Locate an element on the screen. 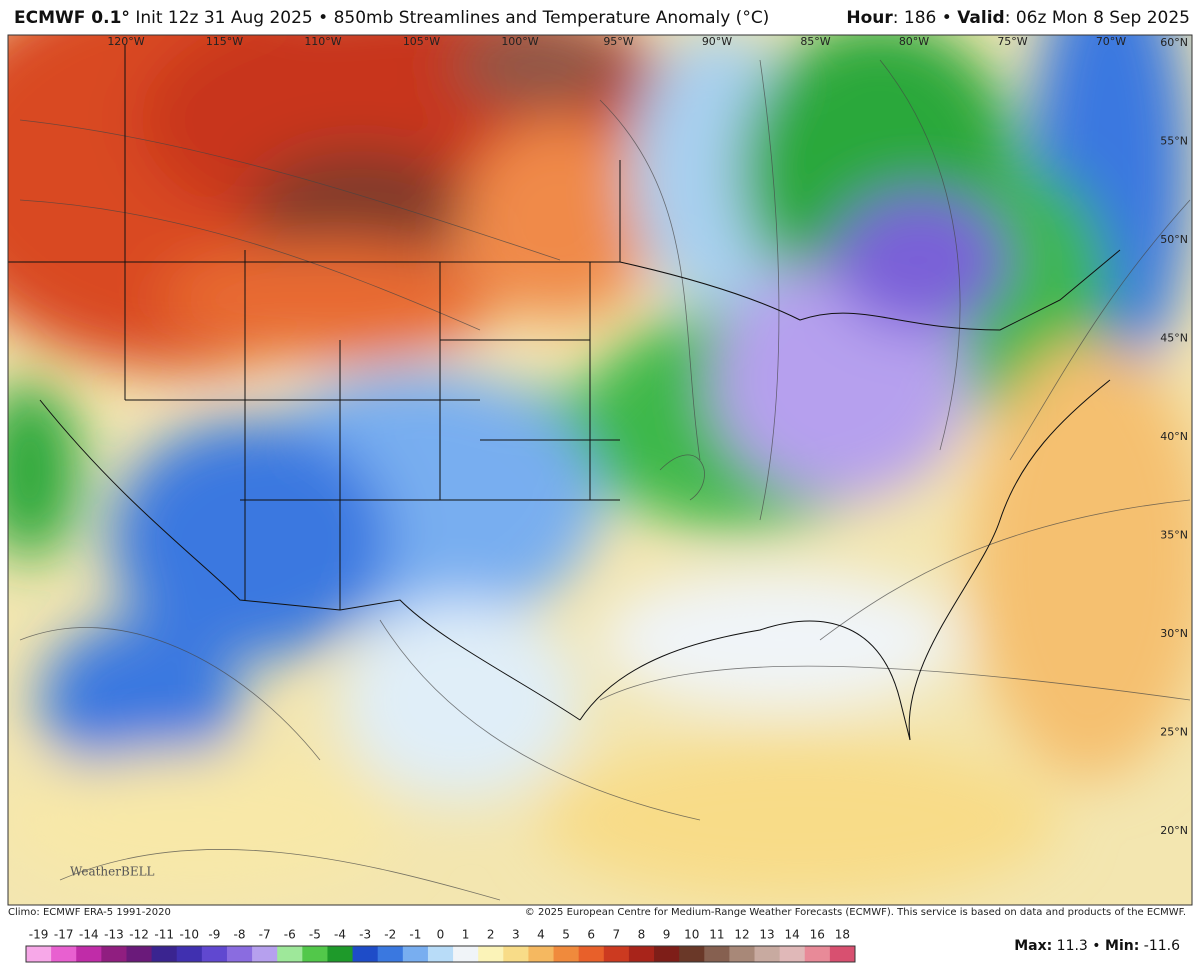 This screenshot has height=977, width=1201. latitude-label: 55°N is located at coordinates (1174, 141).